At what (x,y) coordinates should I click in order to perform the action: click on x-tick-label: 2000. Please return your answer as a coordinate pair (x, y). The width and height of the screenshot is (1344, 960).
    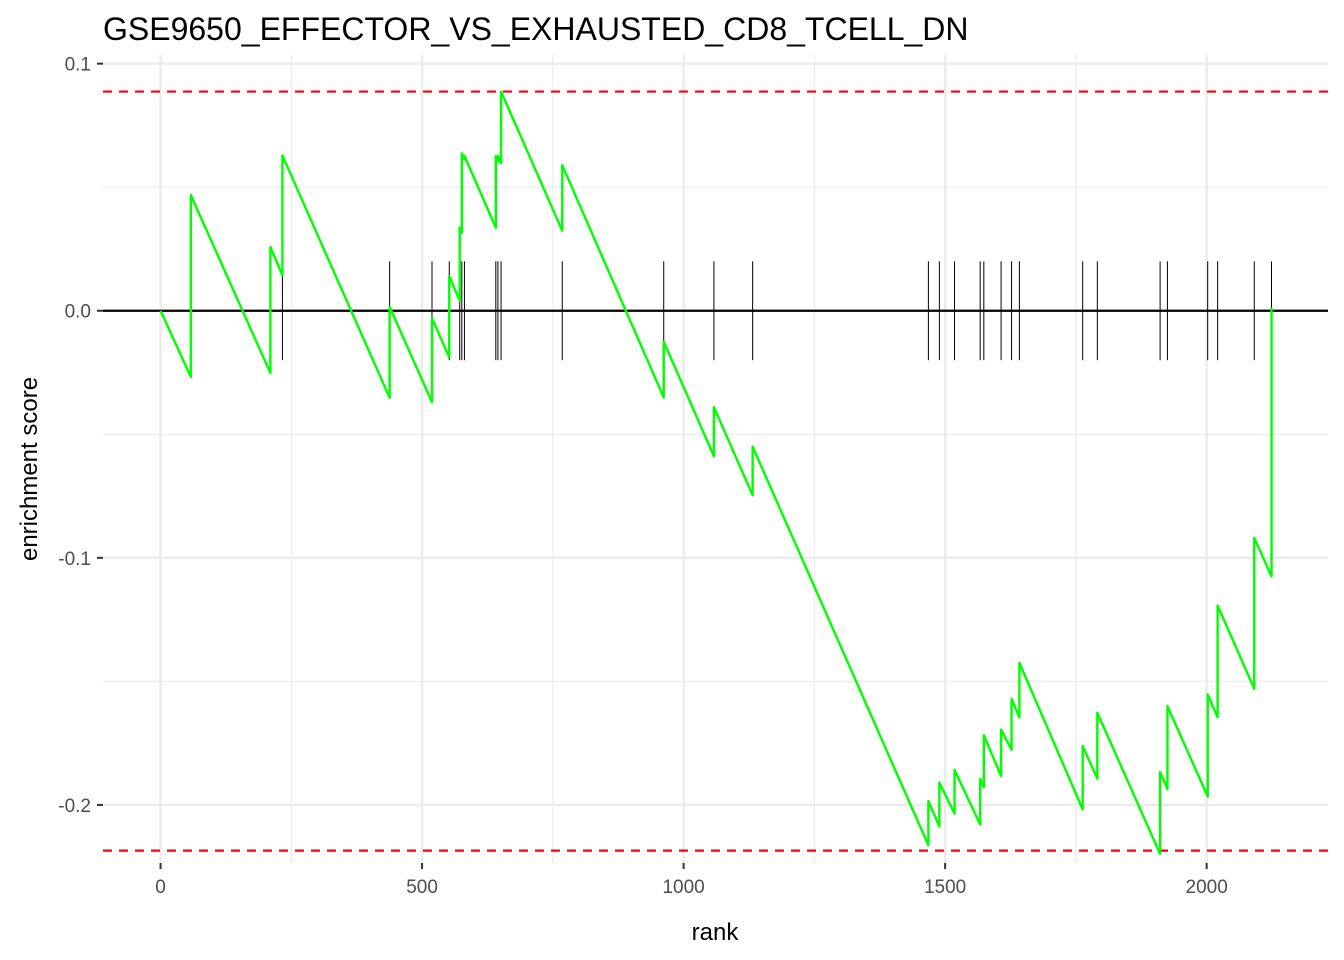
    Looking at the image, I should click on (1207, 887).